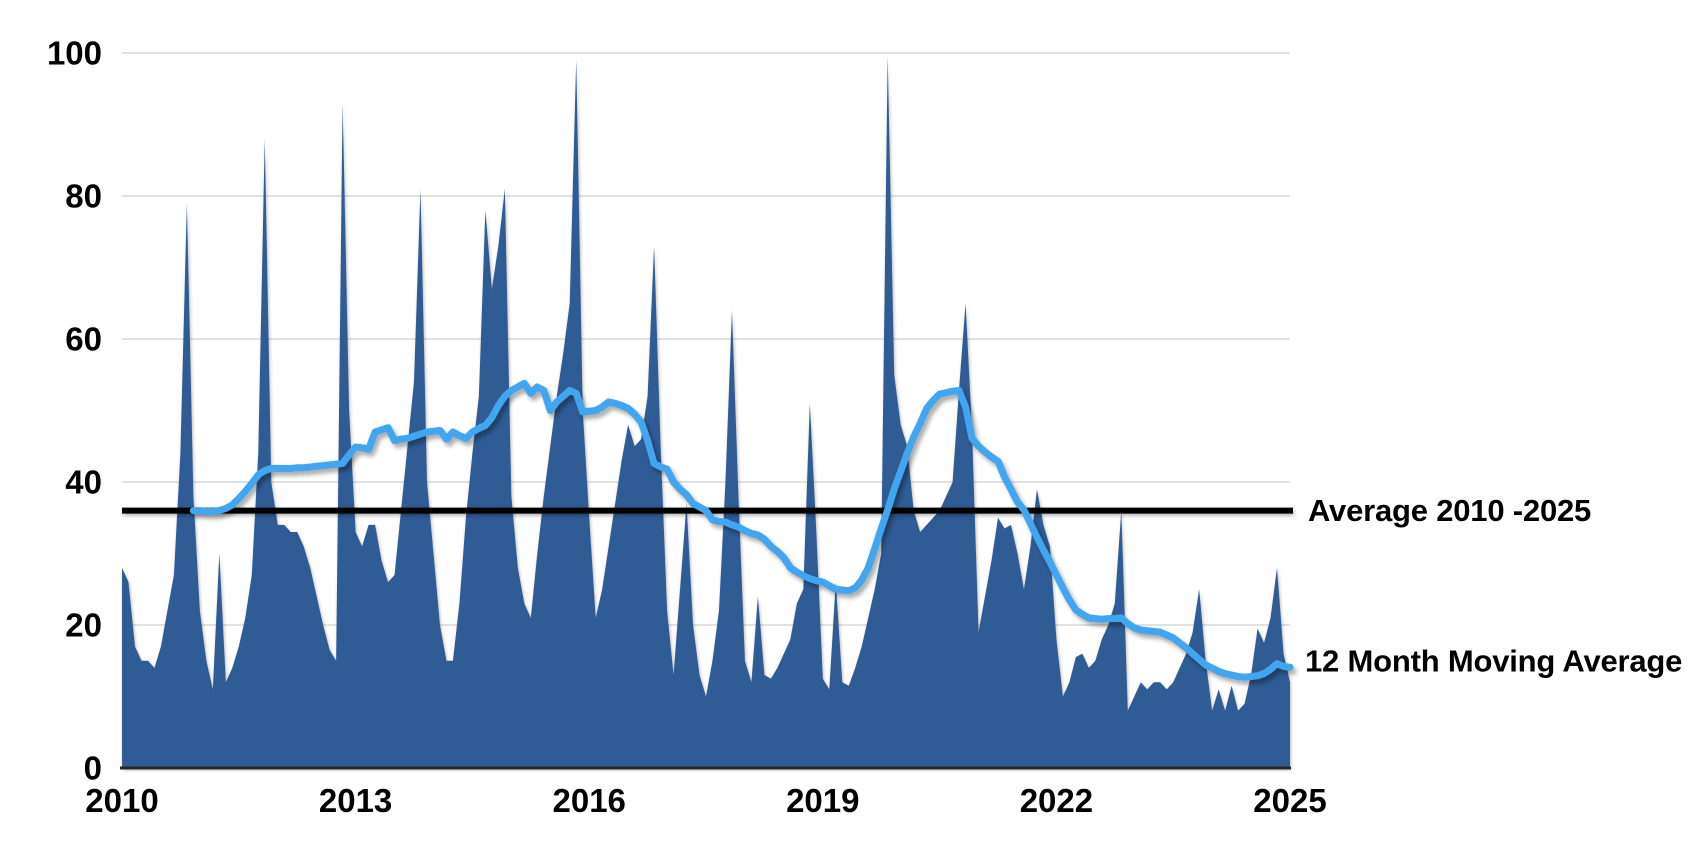 Image resolution: width=1688 pixels, height=868 pixels. What do you see at coordinates (74, 411) in the screenshot?
I see `y-axis-labels: 0 20 40 60 80 100` at bounding box center [74, 411].